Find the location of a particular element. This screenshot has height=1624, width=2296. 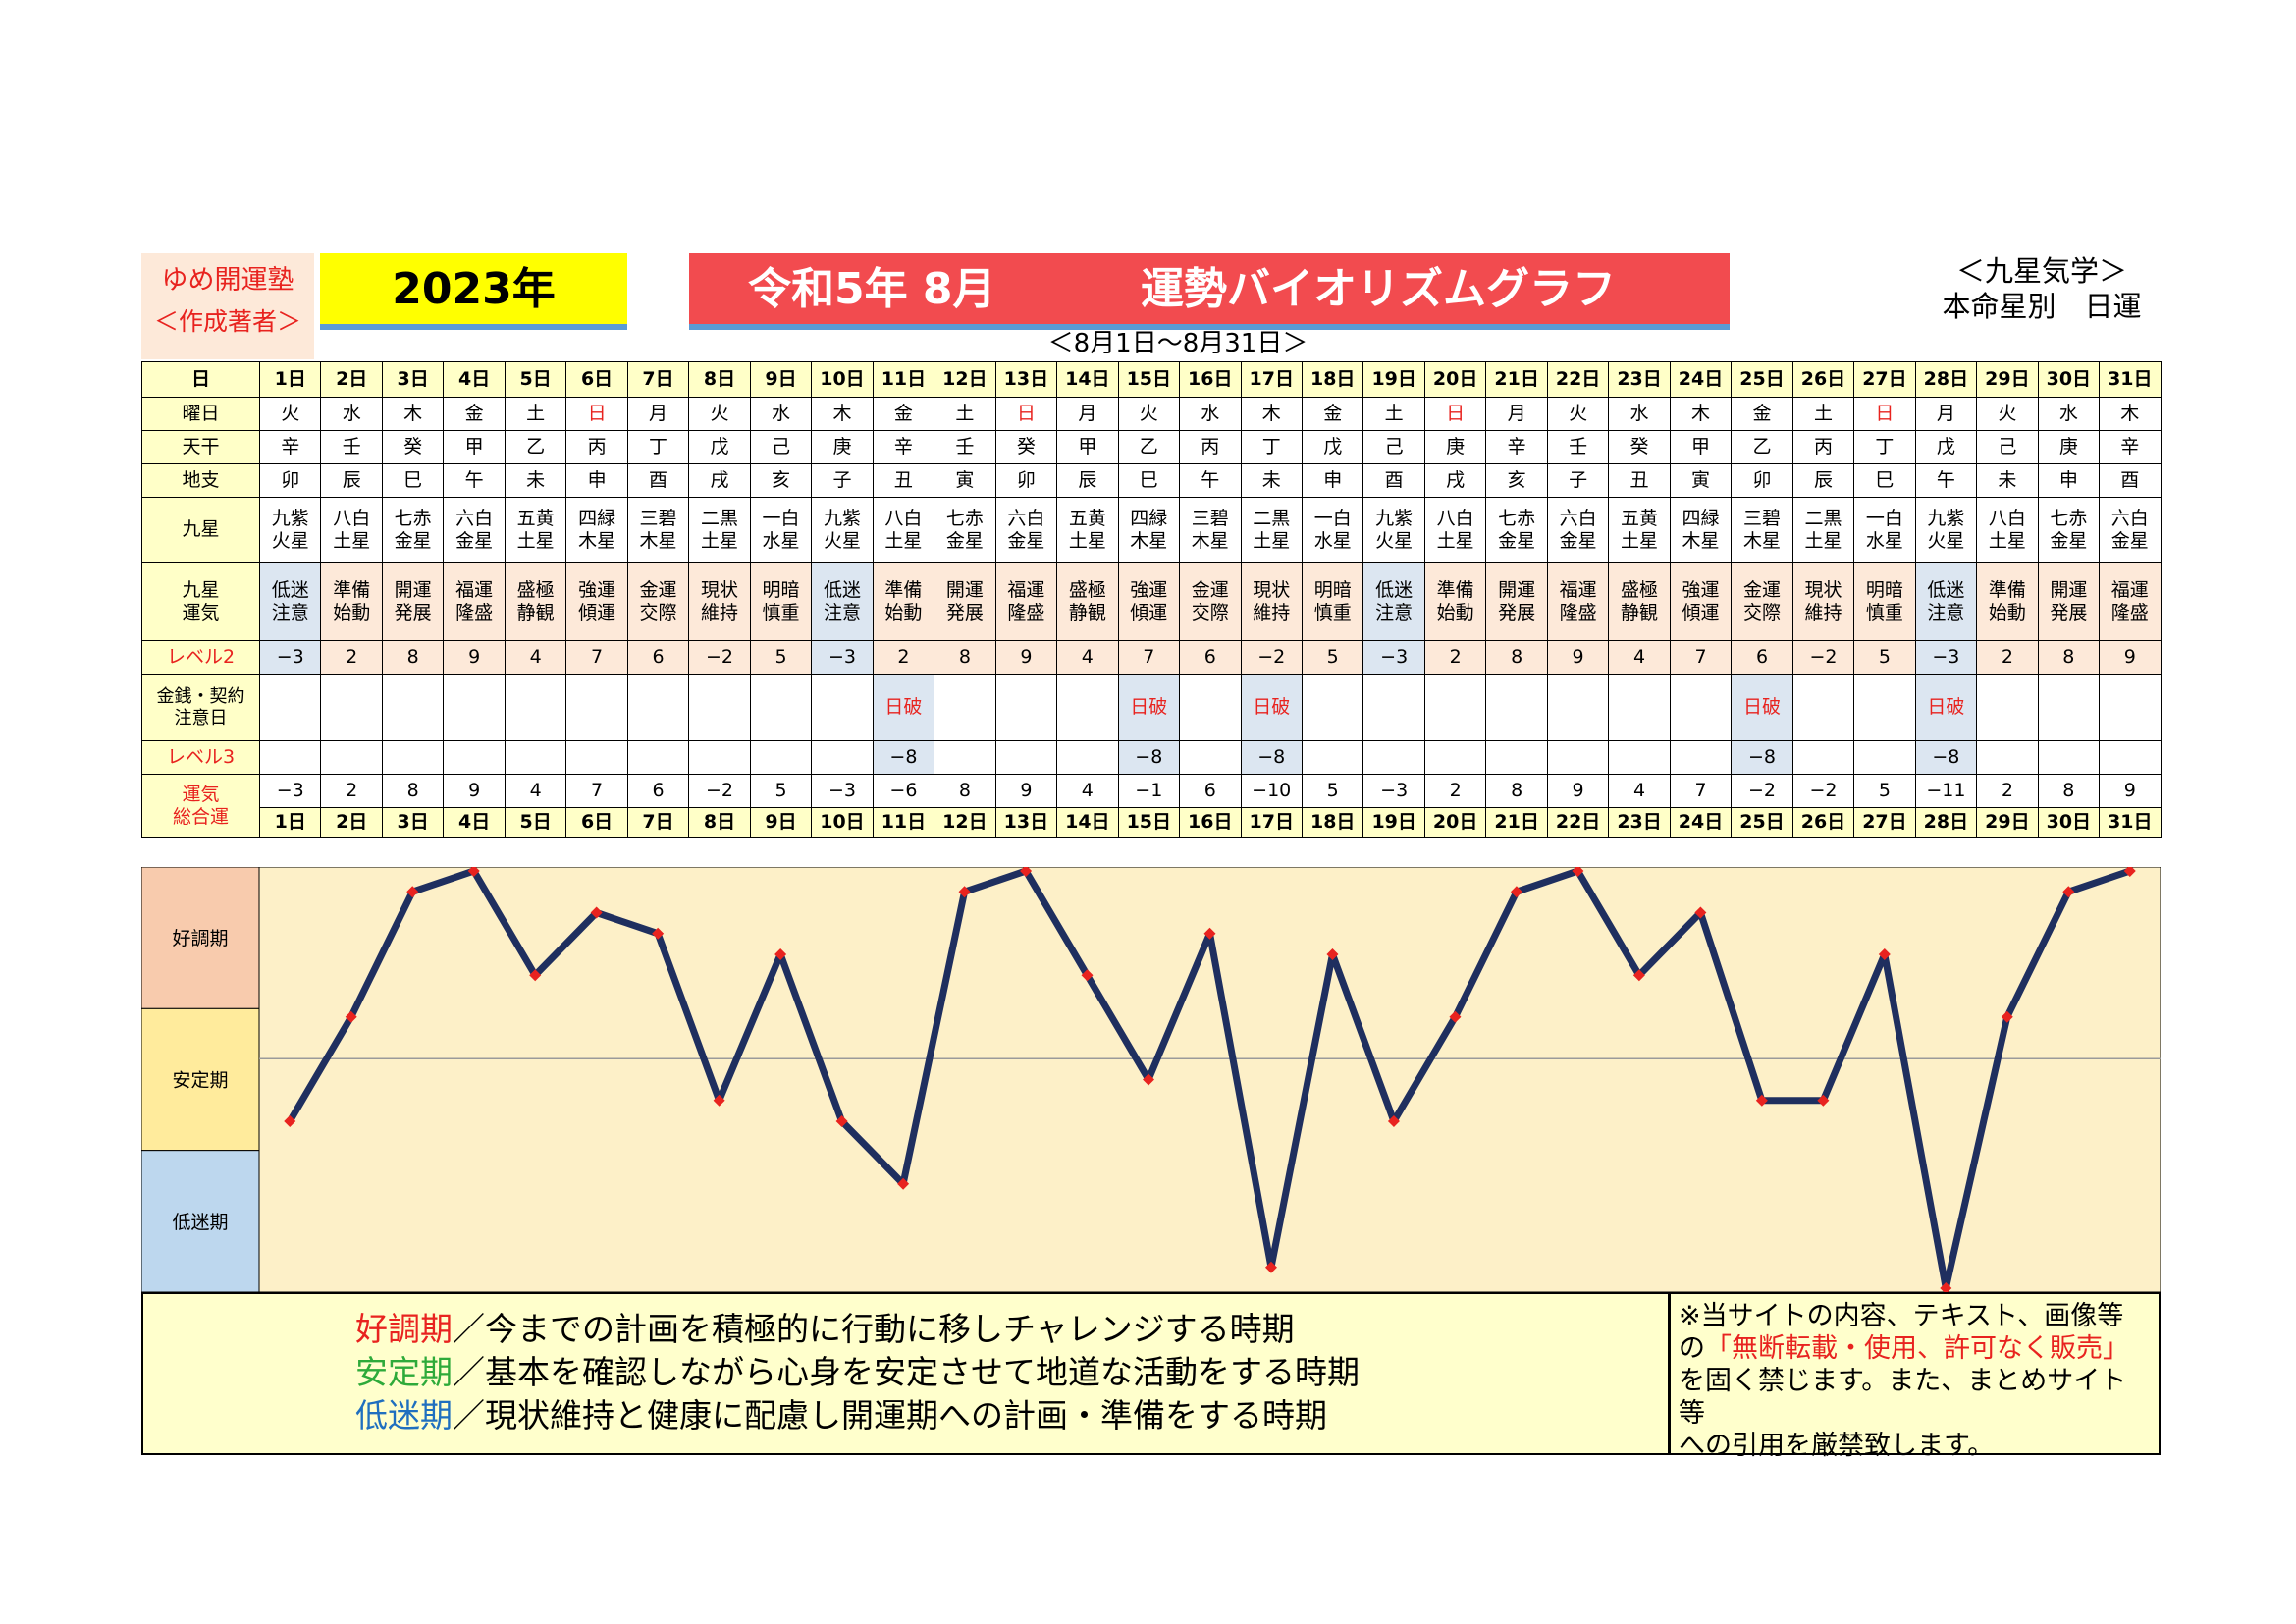

cell-level2-8: −2 is located at coordinates (720, 657).